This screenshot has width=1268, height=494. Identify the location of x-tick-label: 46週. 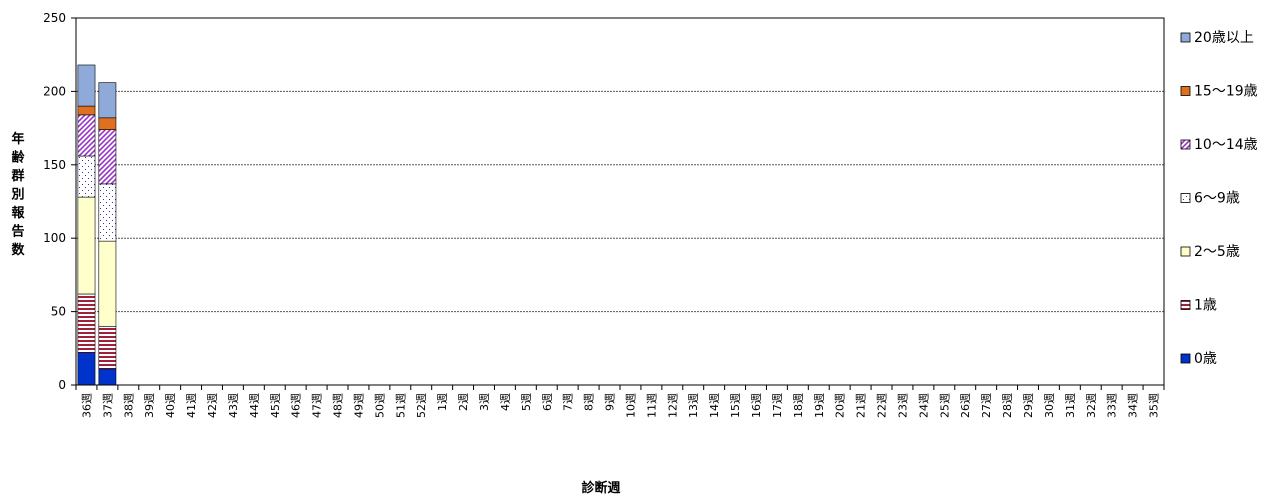
(296, 405).